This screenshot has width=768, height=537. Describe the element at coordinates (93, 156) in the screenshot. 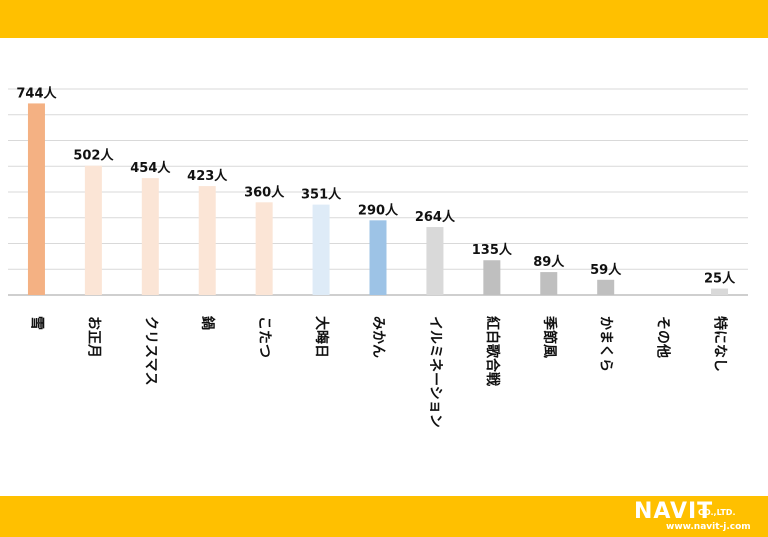

I see `data-label: 502人` at that location.